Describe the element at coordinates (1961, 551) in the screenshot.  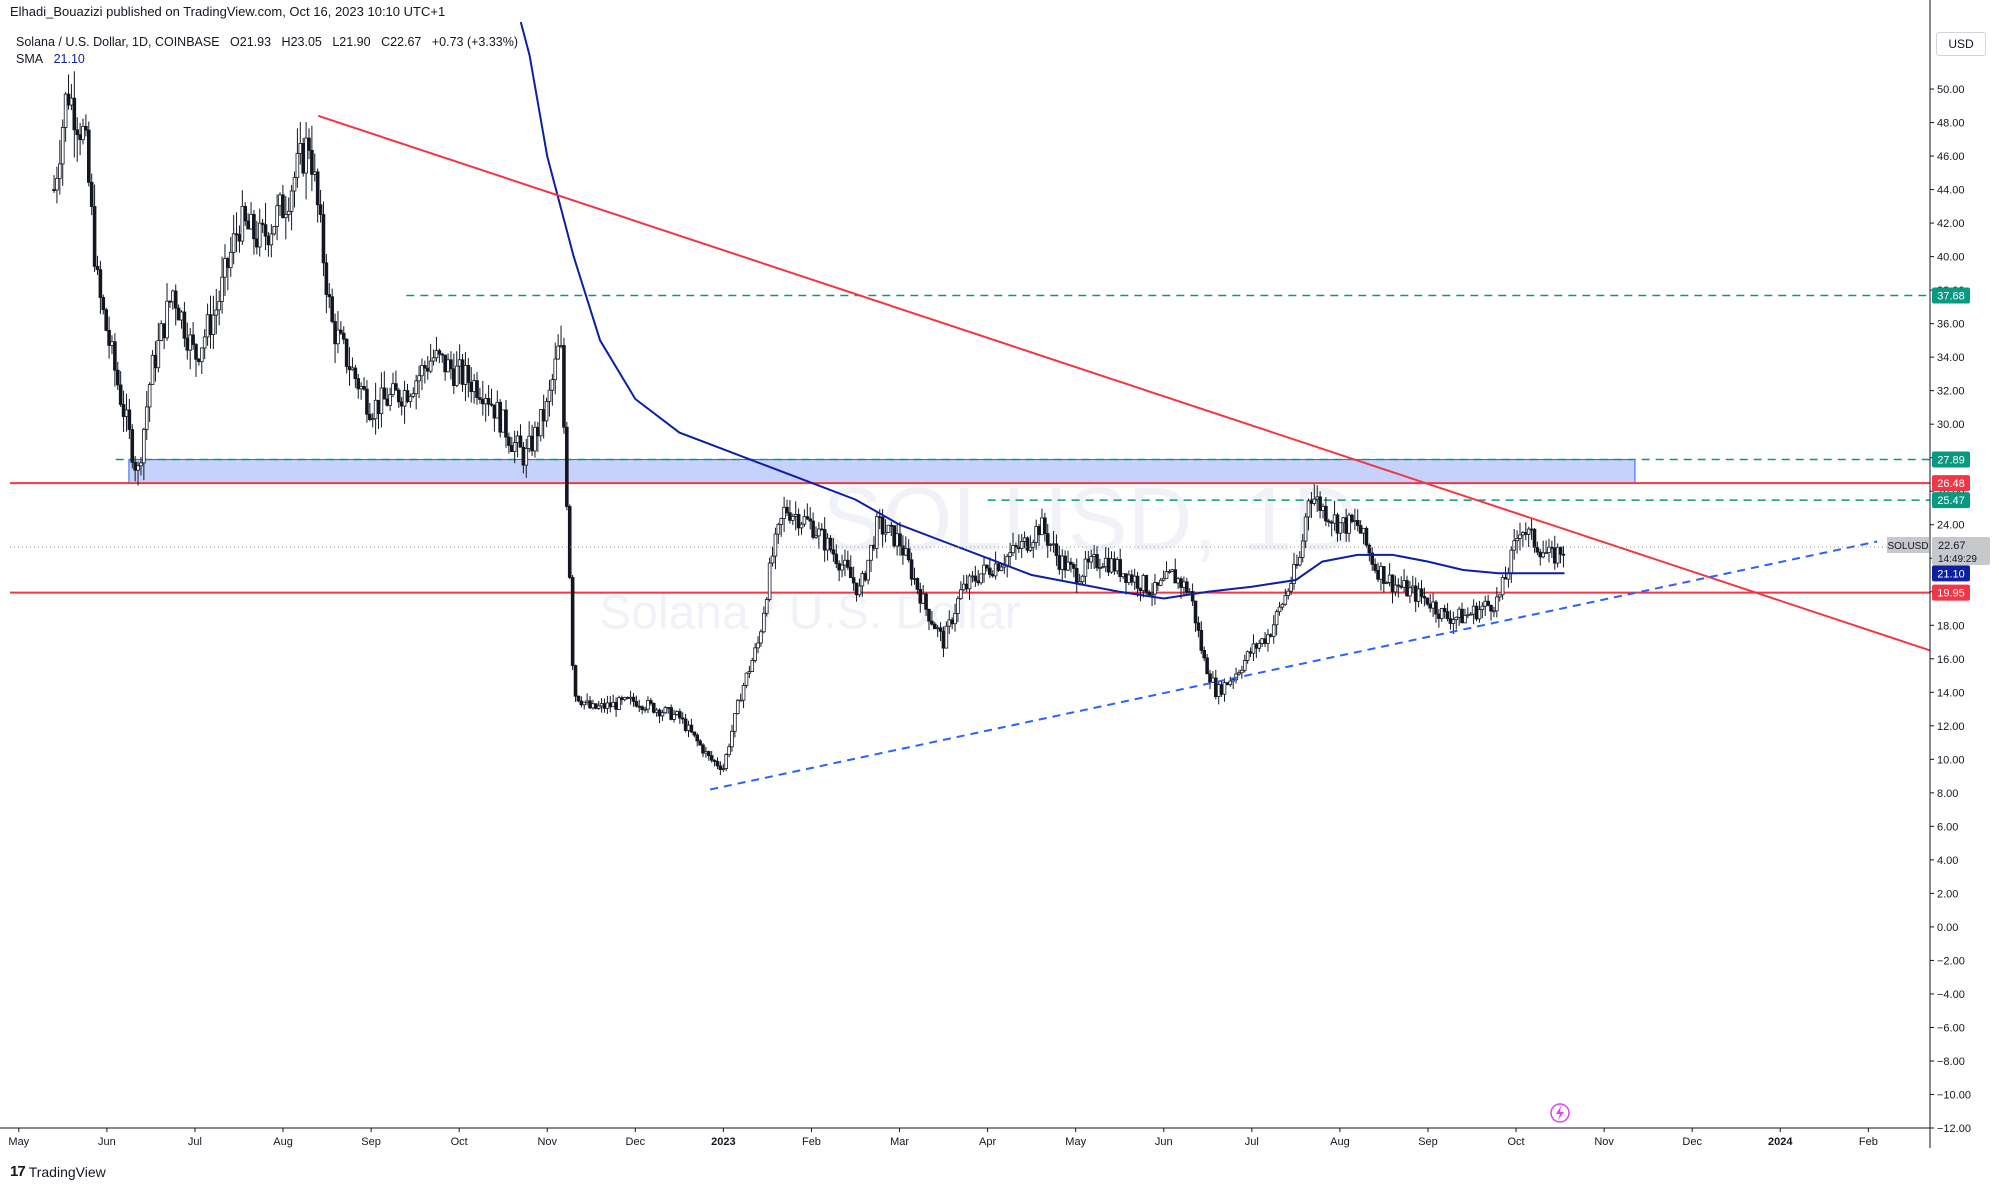
I see `last-price-bg` at that location.